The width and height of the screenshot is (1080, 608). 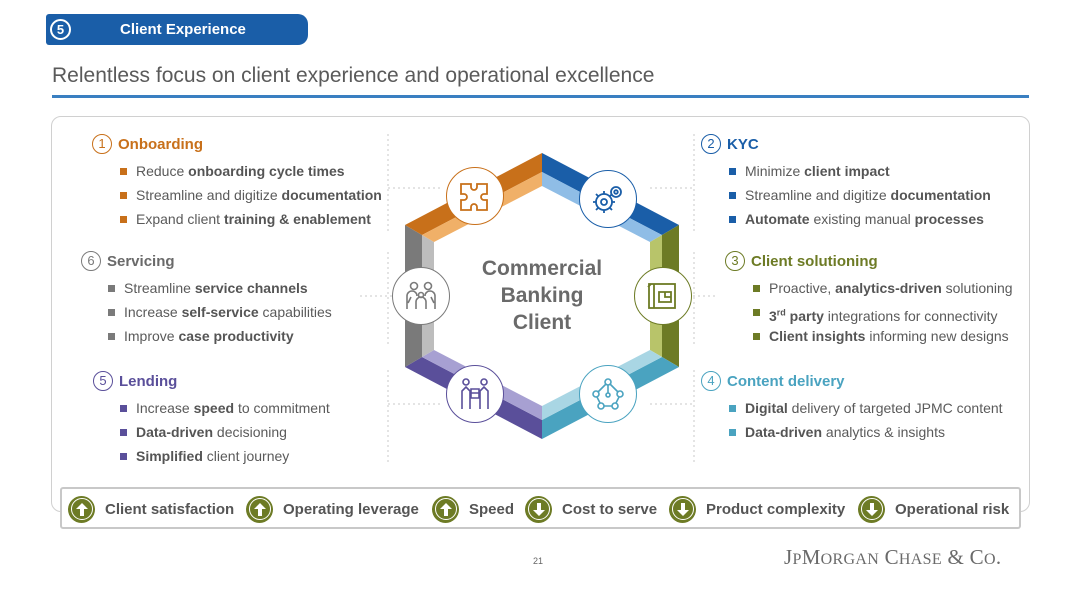 I want to click on center-label: Commercial Banking Client, so click(x=542, y=295).